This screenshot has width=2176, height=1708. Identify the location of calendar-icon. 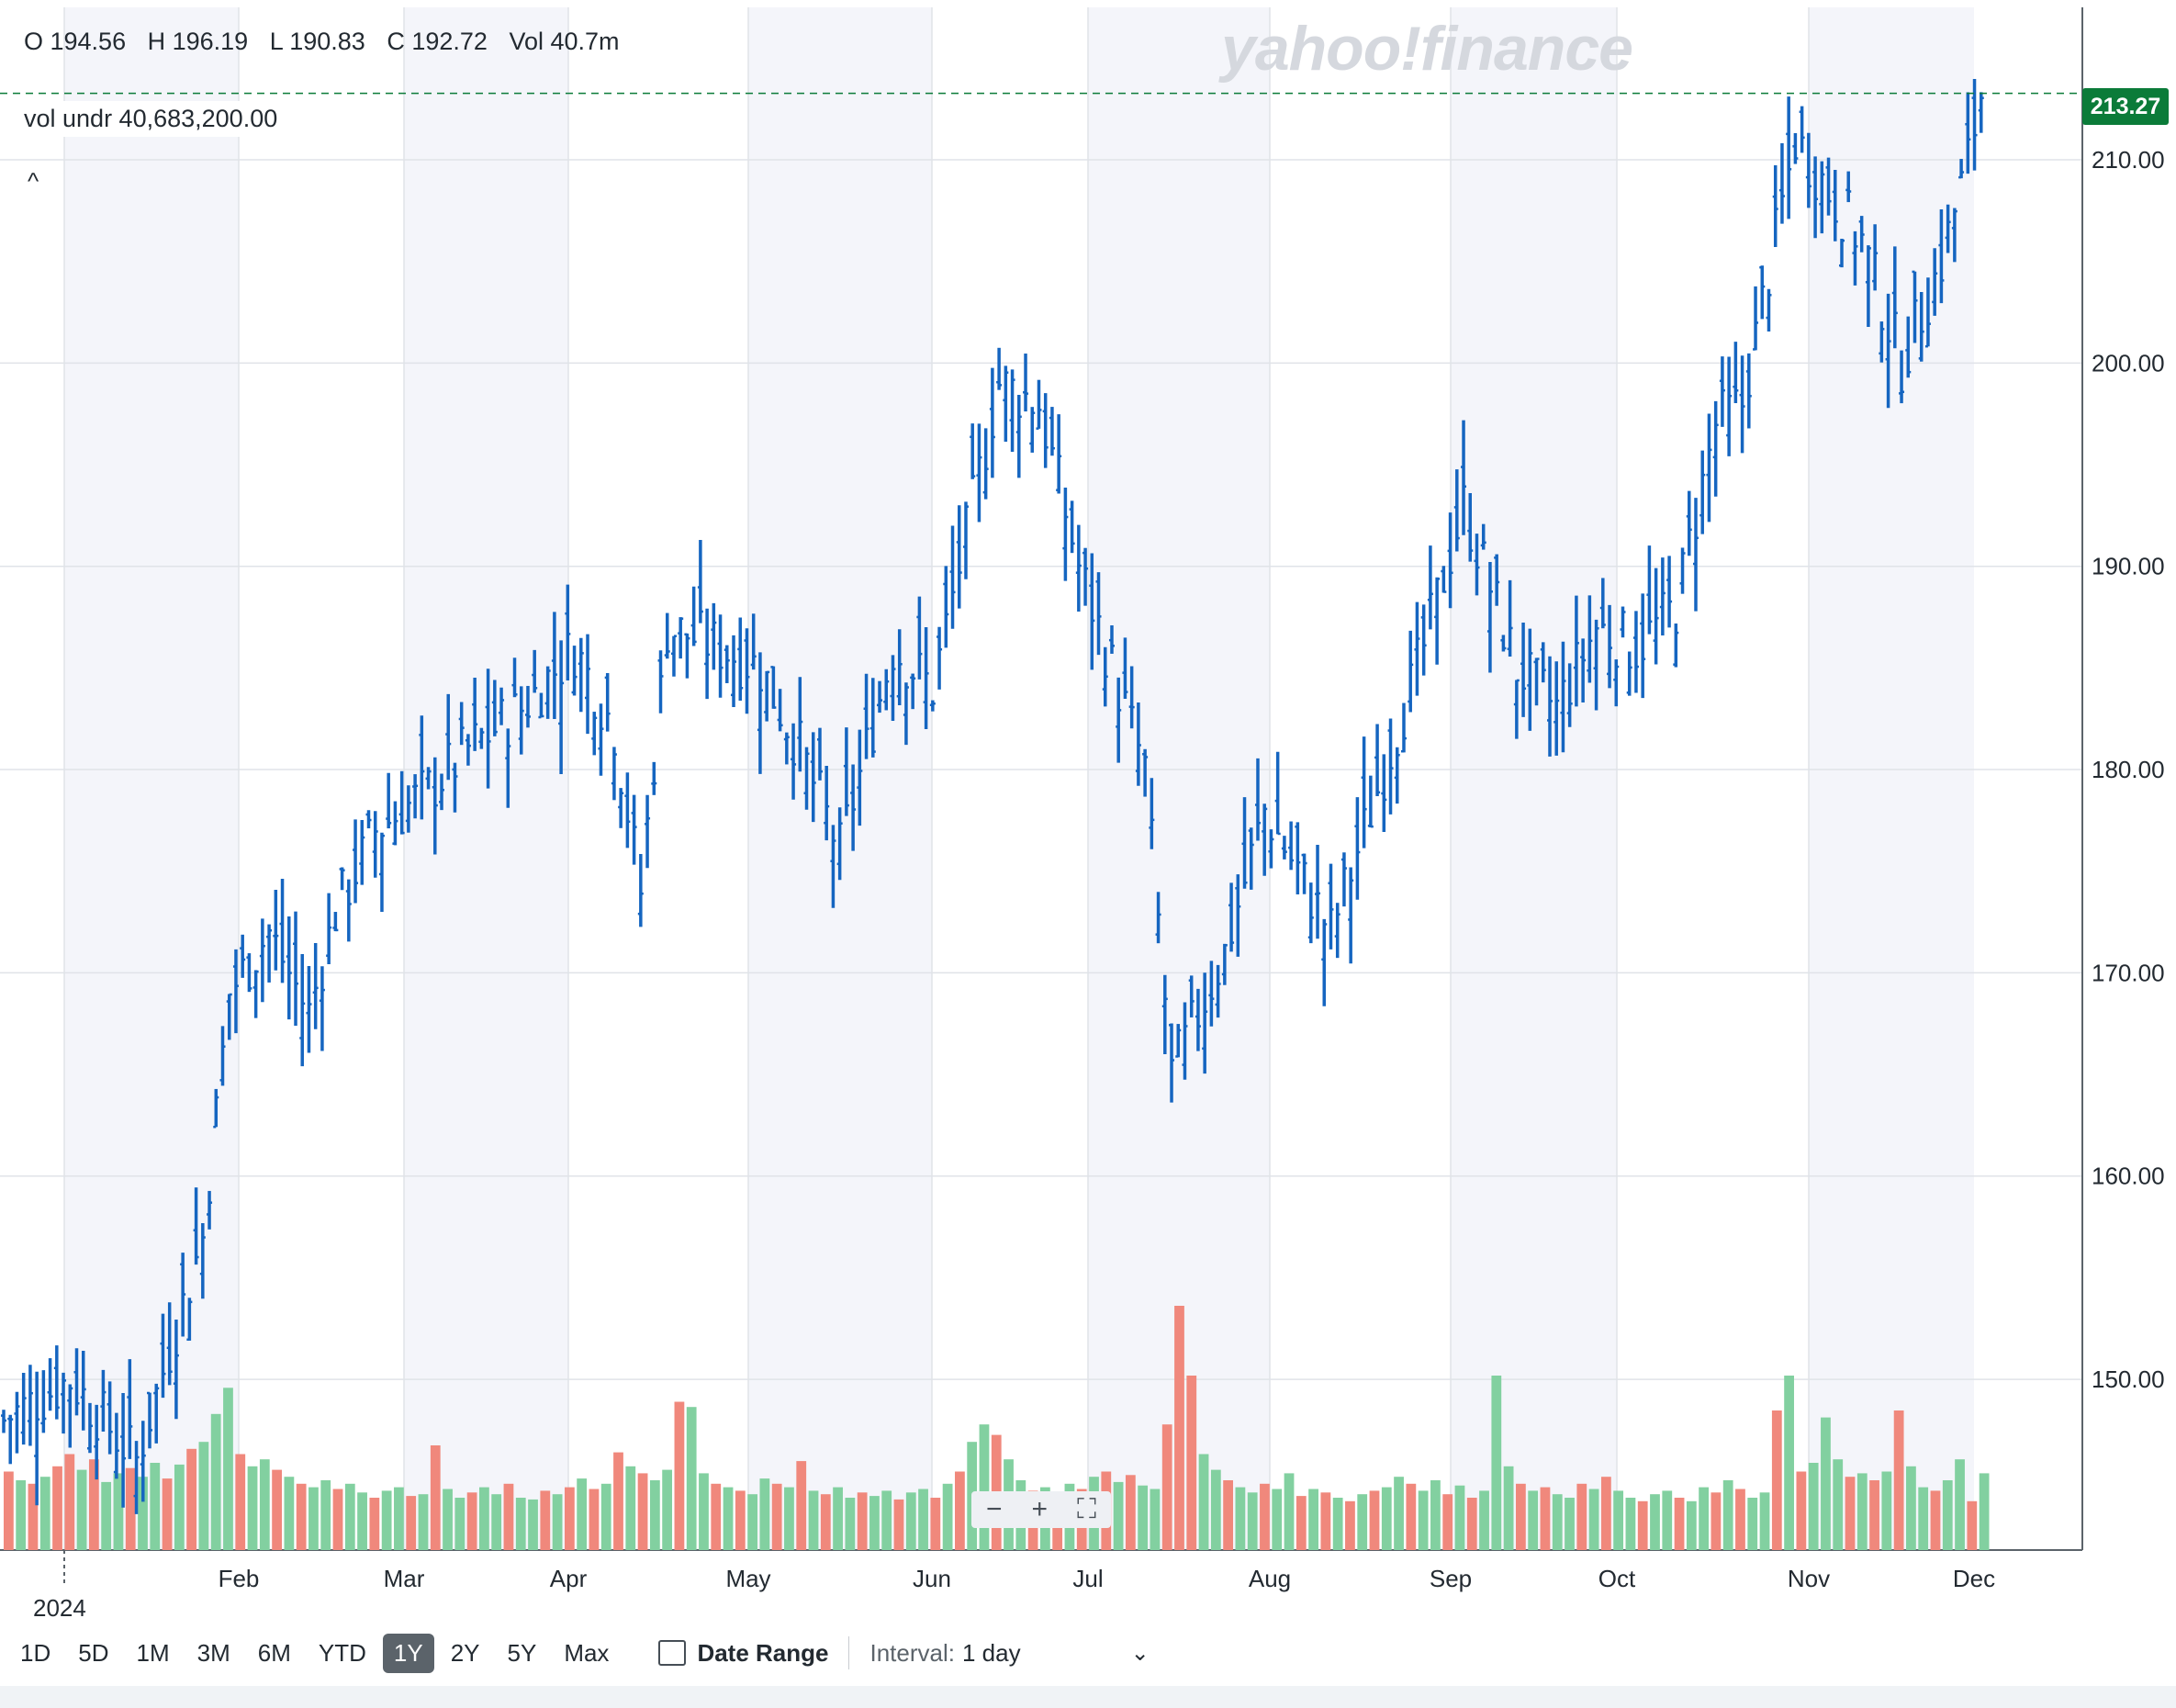
(672, 1653).